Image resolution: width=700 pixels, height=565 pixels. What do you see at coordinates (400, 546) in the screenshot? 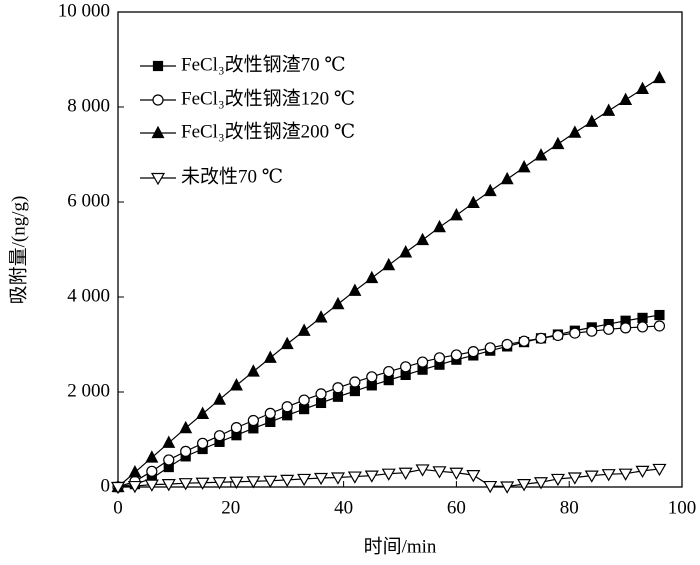
I see `x-axis-label: 时间/min` at bounding box center [400, 546].